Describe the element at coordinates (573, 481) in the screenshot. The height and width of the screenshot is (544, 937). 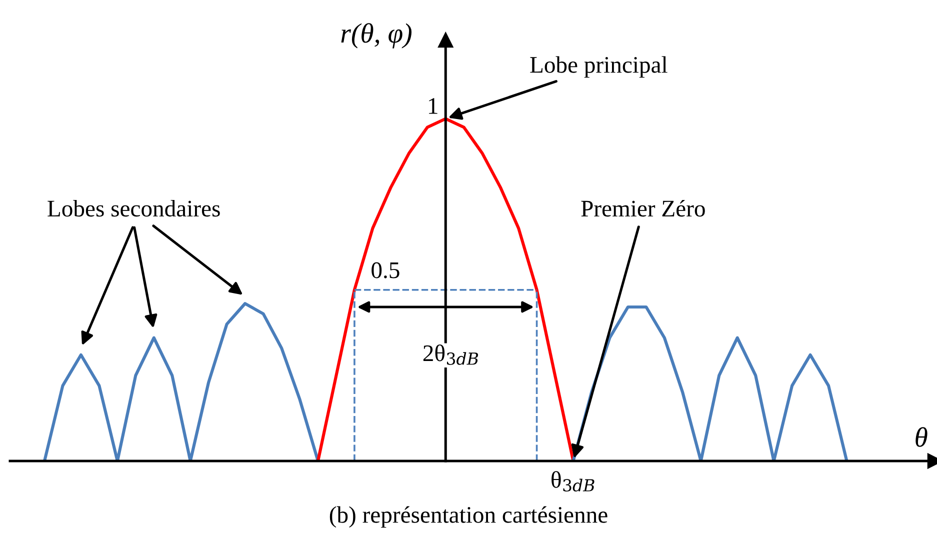
I see `text: θ$_{3dB}$` at that location.